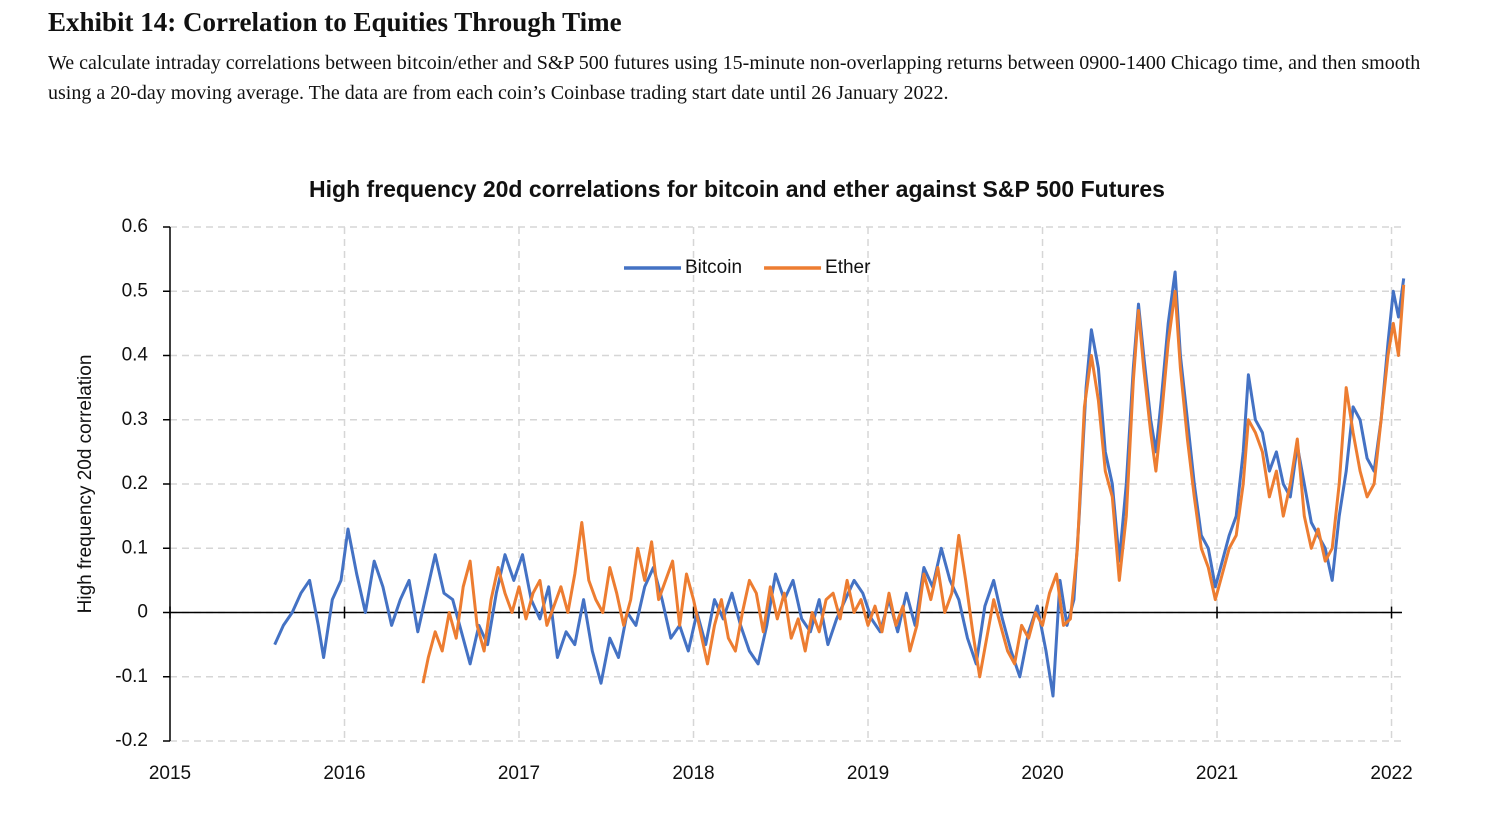 Image resolution: width=1500 pixels, height=828 pixels. Describe the element at coordinates (135, 226) in the screenshot. I see `y-tick-label: 0.6` at that location.